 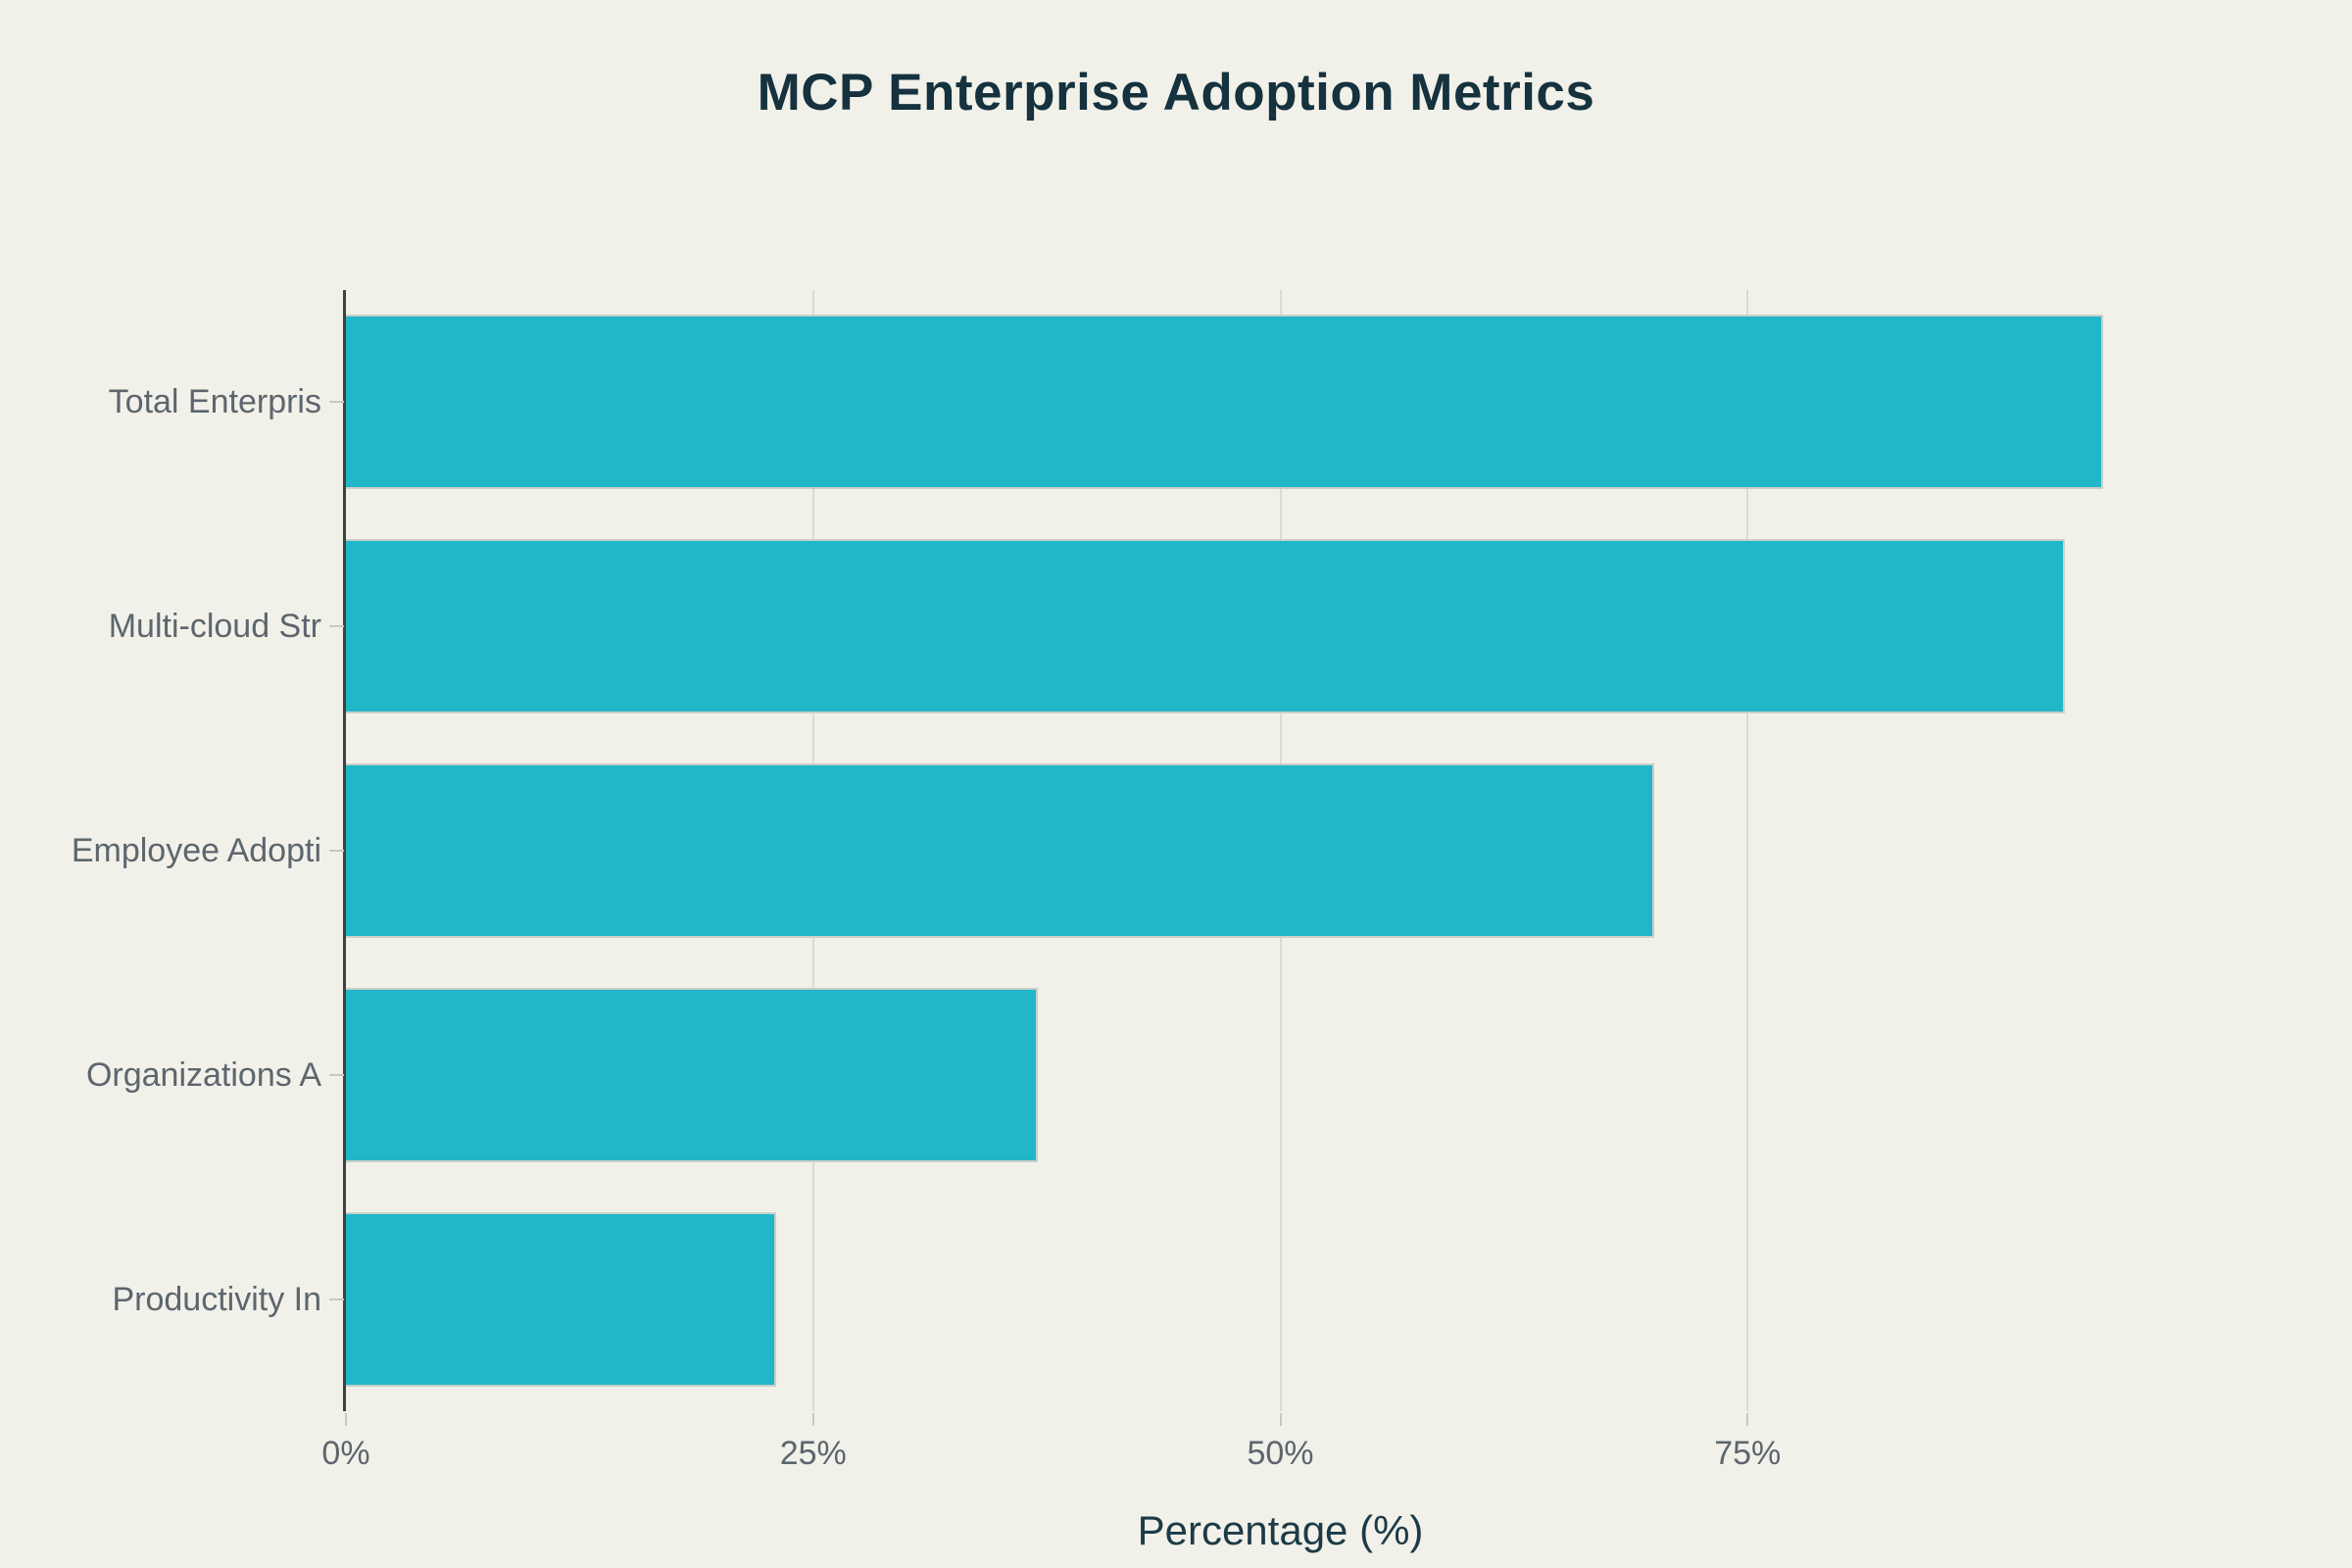 I want to click on y-axis-label-3: Organizations A, so click(x=203, y=1074).